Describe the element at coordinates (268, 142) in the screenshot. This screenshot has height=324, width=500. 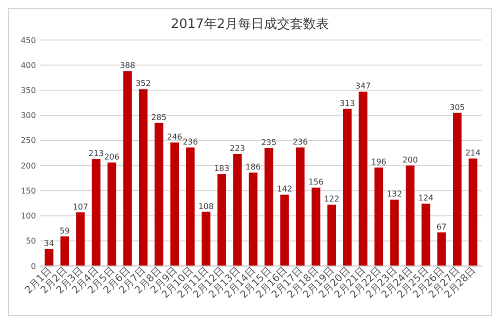
I see `data-label: 235` at that location.